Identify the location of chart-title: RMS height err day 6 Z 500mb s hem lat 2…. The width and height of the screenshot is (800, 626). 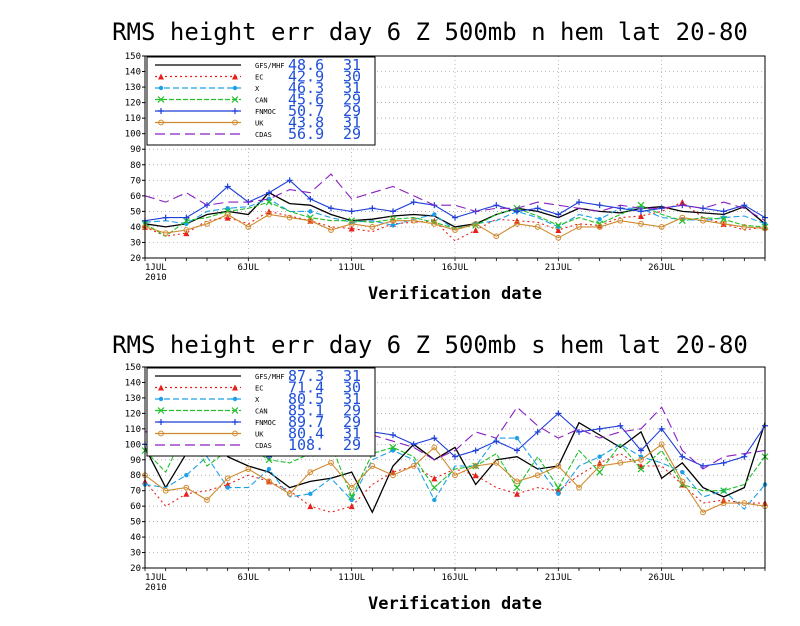
(430, 345).